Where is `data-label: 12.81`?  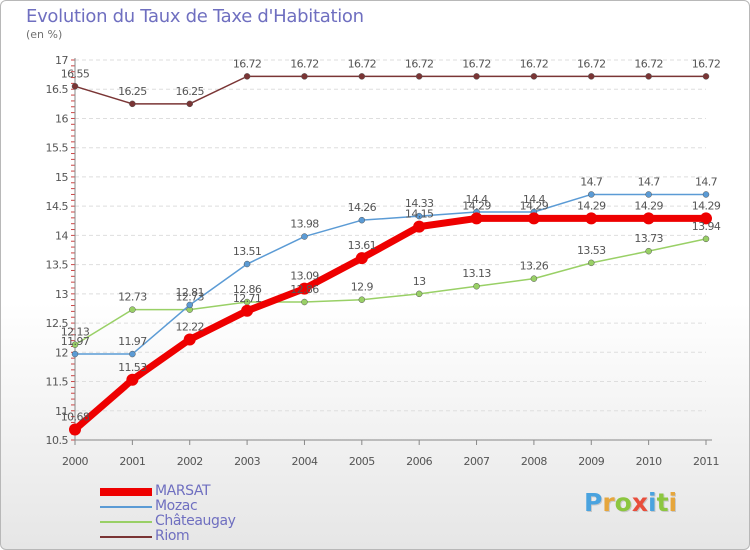
data-label: 12.81 is located at coordinates (189, 292).